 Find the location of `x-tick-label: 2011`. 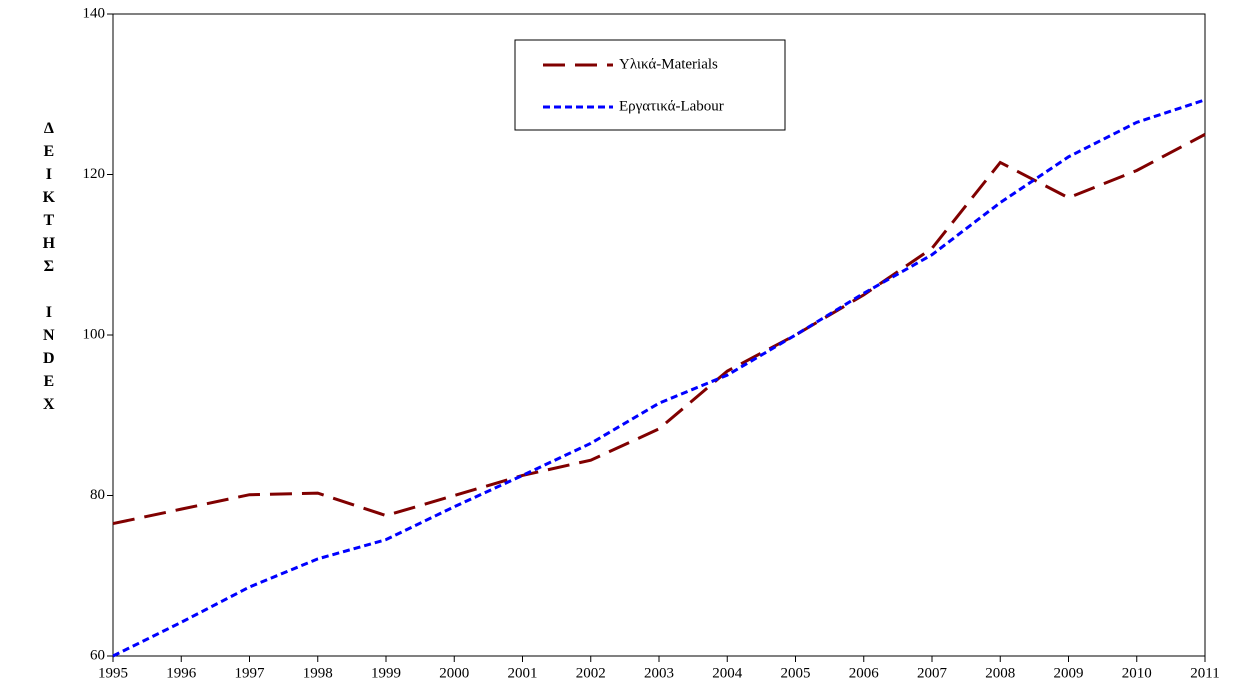

x-tick-label: 2011 is located at coordinates (1204, 673).